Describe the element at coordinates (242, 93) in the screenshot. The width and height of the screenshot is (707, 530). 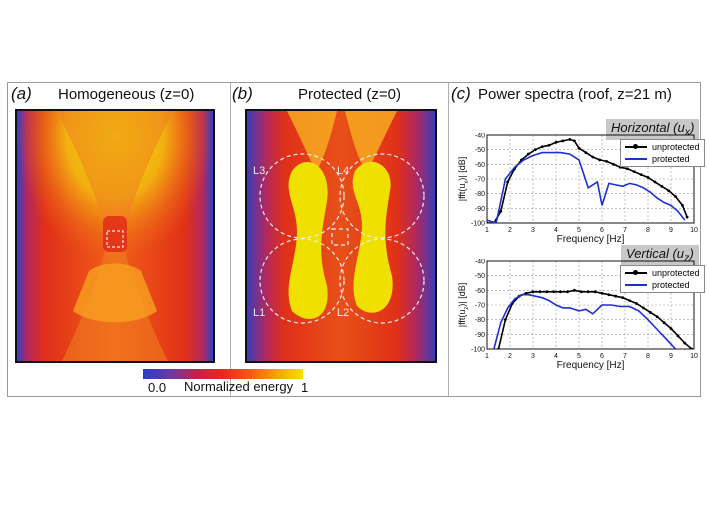
I see `panel-b-label: (b)` at that location.